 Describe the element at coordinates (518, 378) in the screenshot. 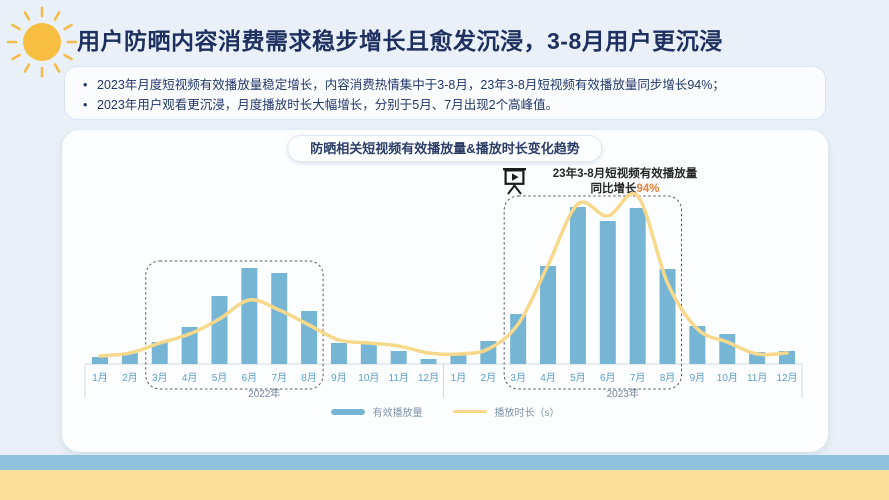

I see `x-label-14: 3月` at that location.